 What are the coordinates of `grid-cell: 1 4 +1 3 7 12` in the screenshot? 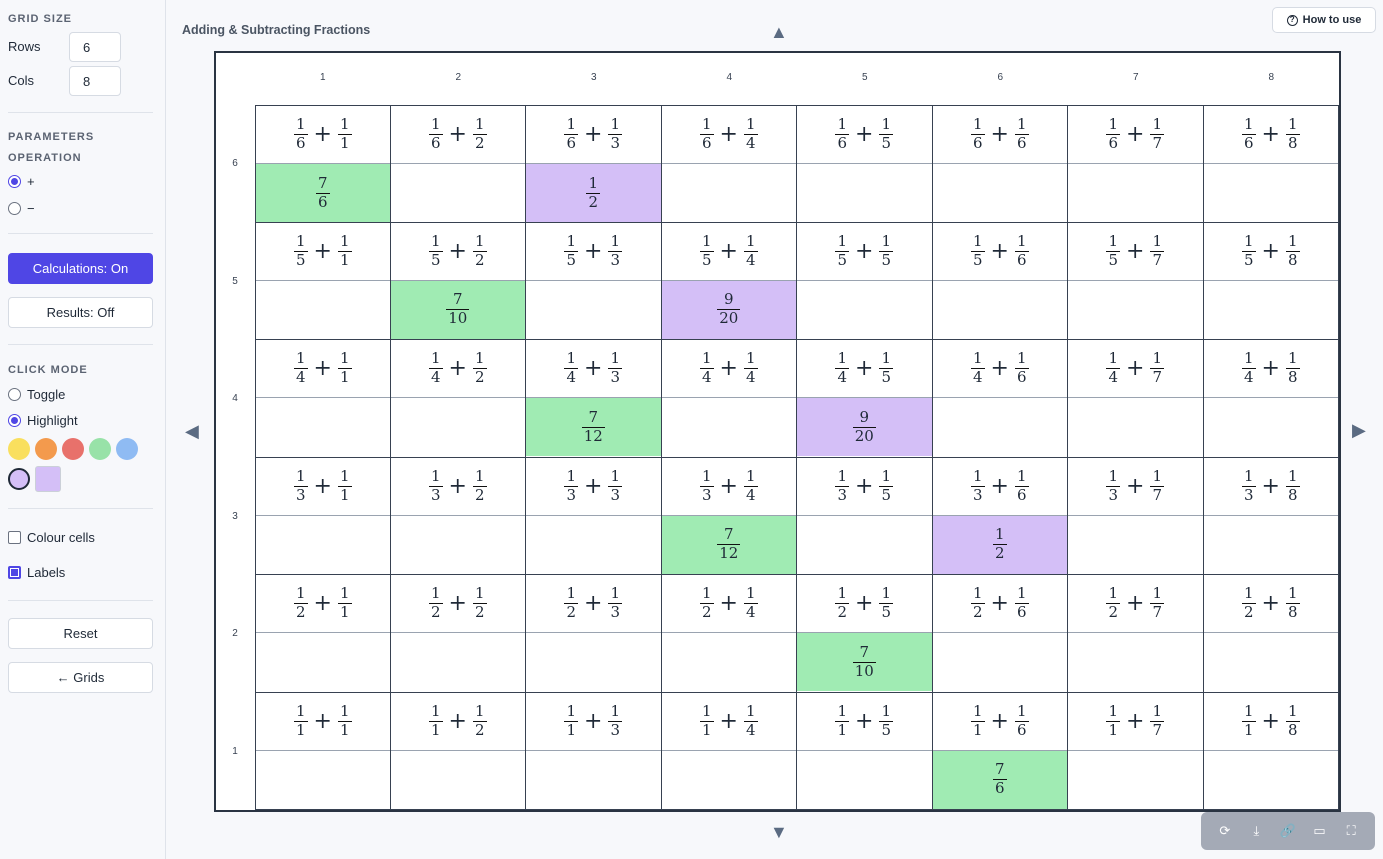 It's located at (594, 399).